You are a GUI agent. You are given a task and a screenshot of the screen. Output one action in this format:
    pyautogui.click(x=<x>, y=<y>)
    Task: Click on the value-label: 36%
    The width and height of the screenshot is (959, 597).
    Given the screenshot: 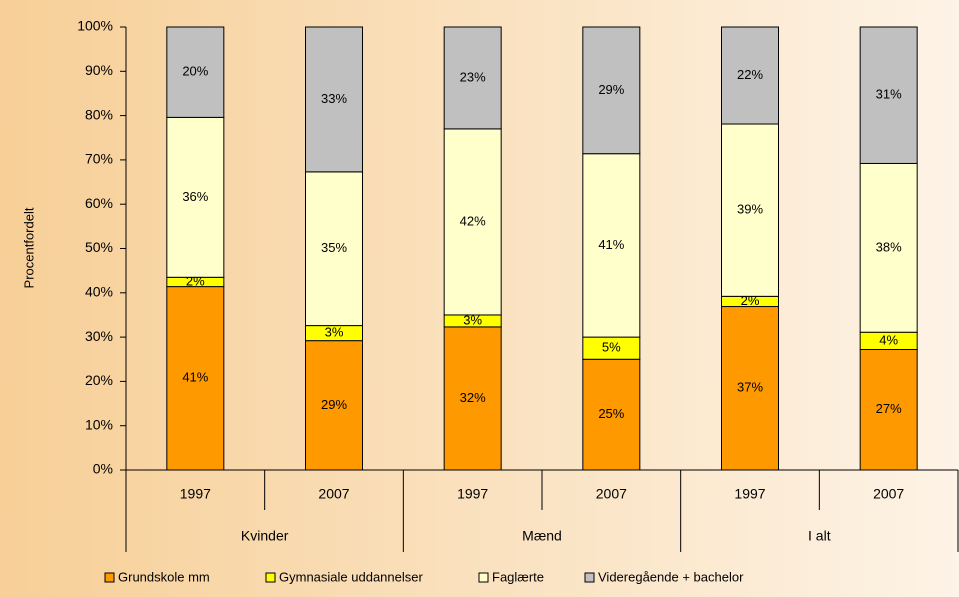 What is the action you would take?
    pyautogui.click(x=195, y=196)
    